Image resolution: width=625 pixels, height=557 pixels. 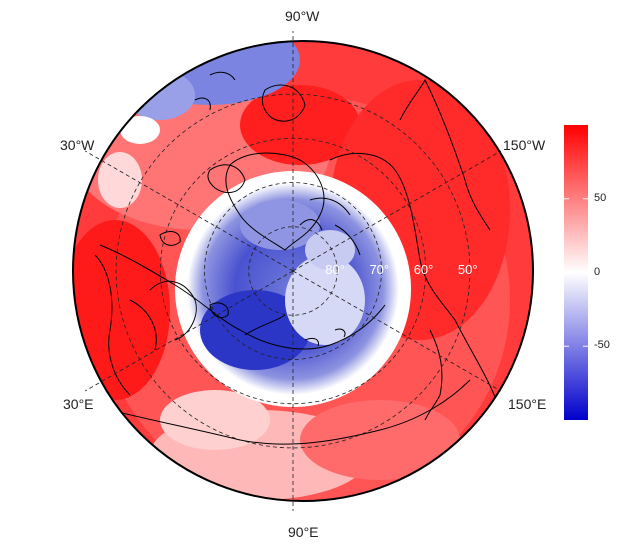 I want to click on colorbar-label-neg50: -50, so click(x=602, y=345).